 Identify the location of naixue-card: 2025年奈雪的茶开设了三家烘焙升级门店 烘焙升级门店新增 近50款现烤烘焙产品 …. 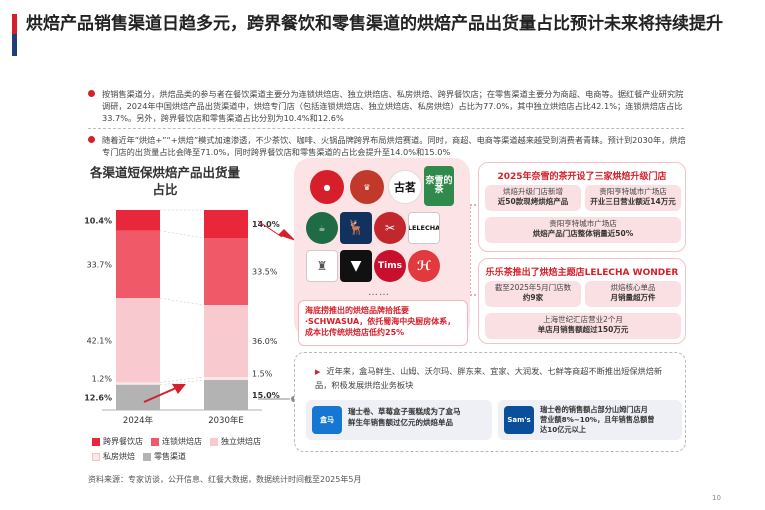
(582, 207).